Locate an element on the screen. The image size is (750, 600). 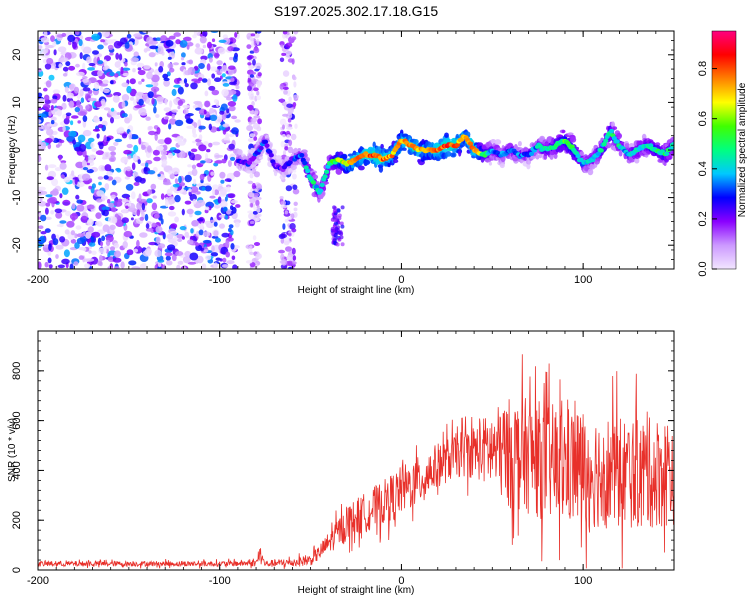
snr-y-tick-label: 0 is located at coordinates (17, 570).